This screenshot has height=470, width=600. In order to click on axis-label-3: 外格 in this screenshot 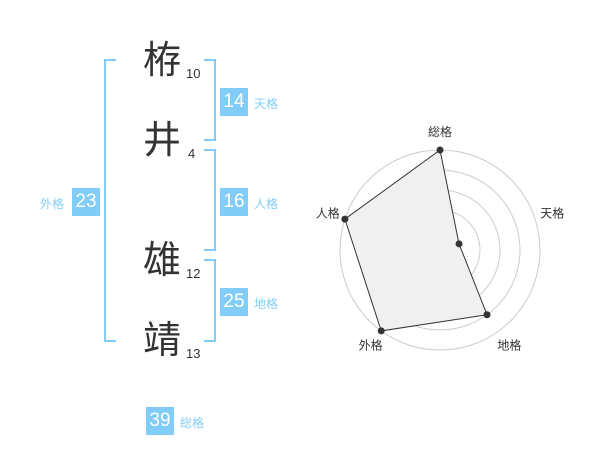, I will do `click(371, 344)`.